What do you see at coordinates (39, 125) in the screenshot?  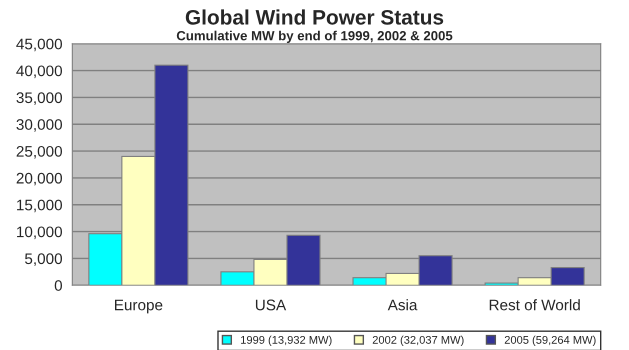 I see `y-tick-label: 30,000` at bounding box center [39, 125].